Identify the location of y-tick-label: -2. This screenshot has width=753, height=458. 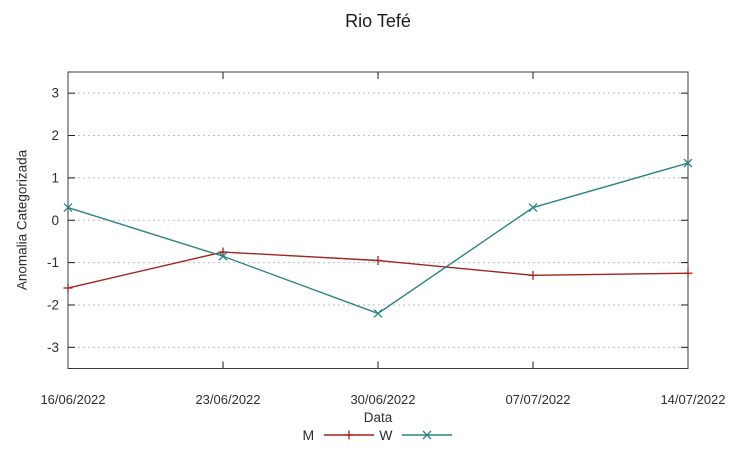
(53, 304).